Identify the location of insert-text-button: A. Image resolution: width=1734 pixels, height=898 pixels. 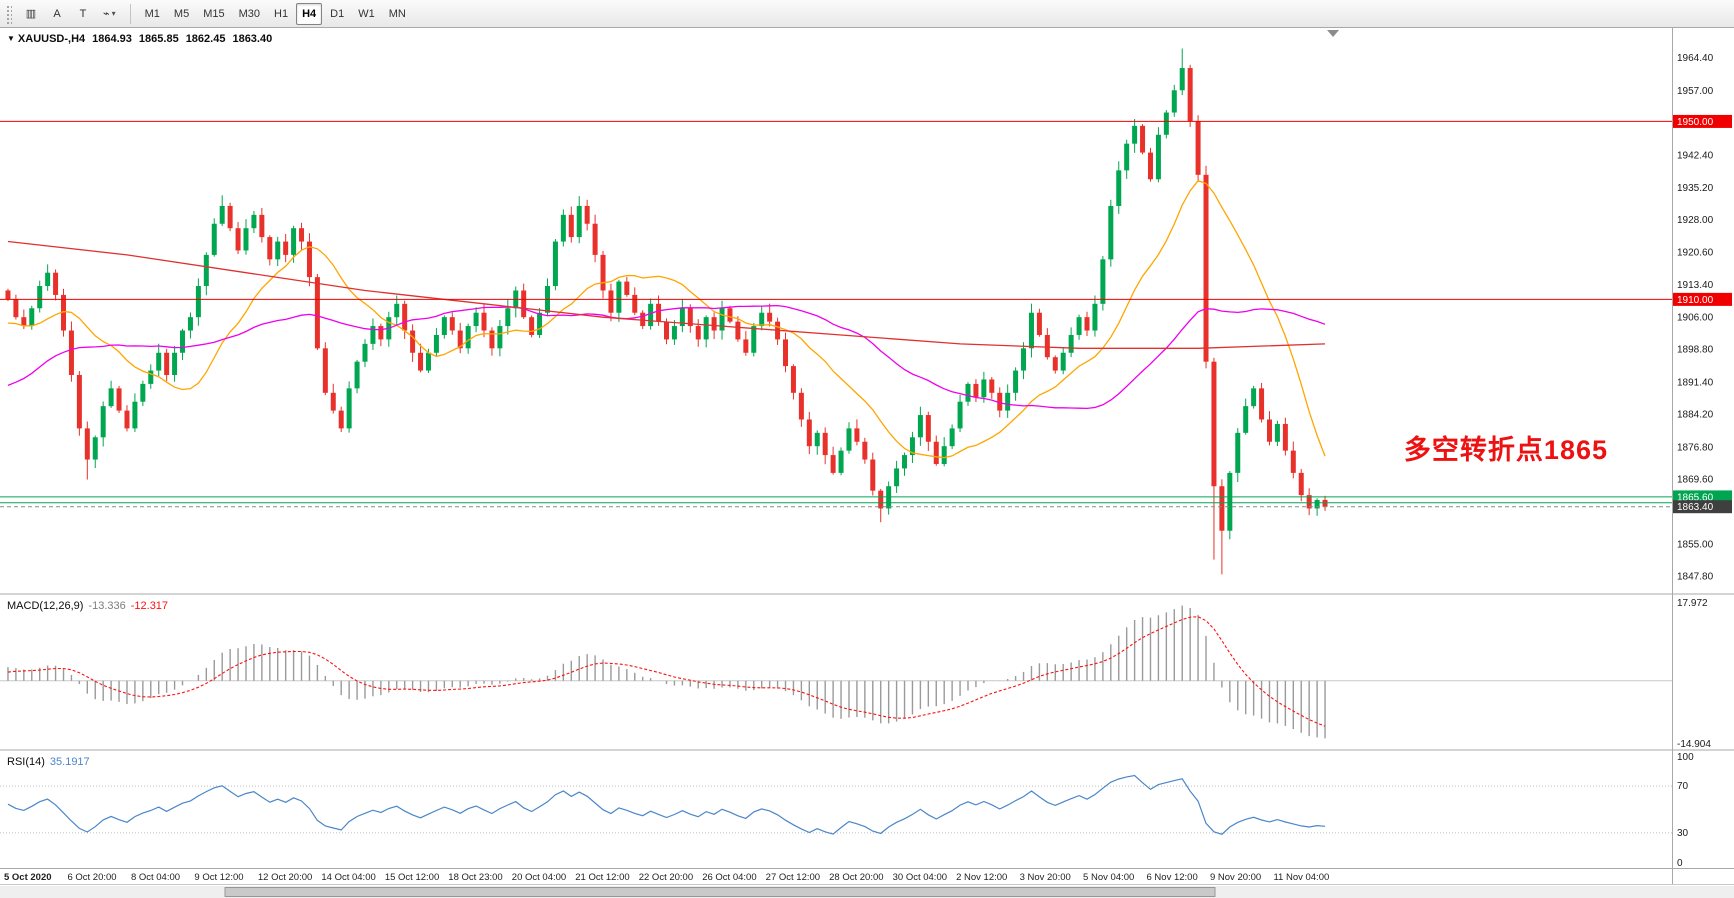
(57, 13).